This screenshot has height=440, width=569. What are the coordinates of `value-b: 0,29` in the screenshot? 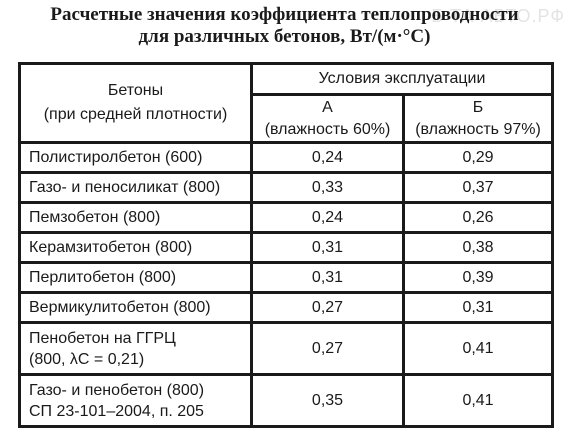 It's located at (478, 157).